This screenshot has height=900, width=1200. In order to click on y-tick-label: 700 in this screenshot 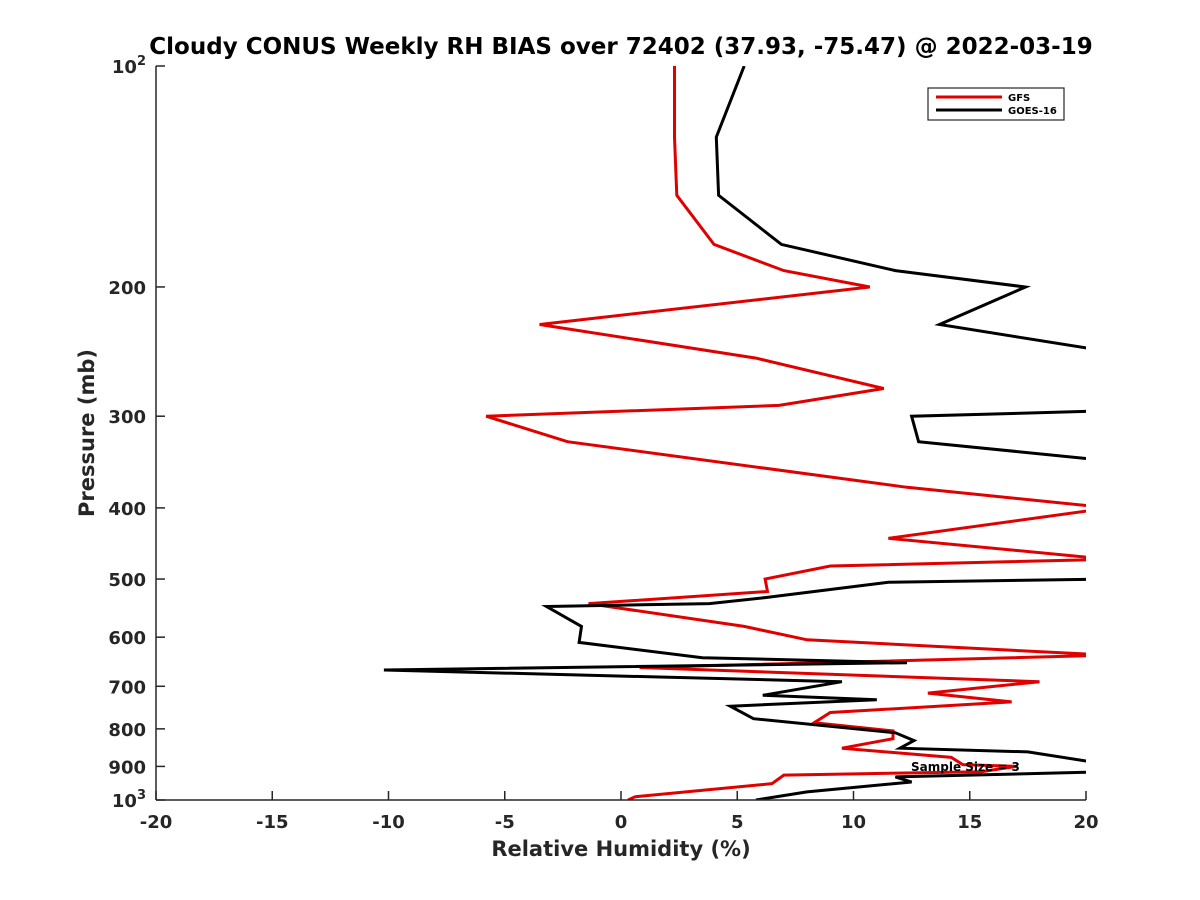, I will do `click(127, 687)`.